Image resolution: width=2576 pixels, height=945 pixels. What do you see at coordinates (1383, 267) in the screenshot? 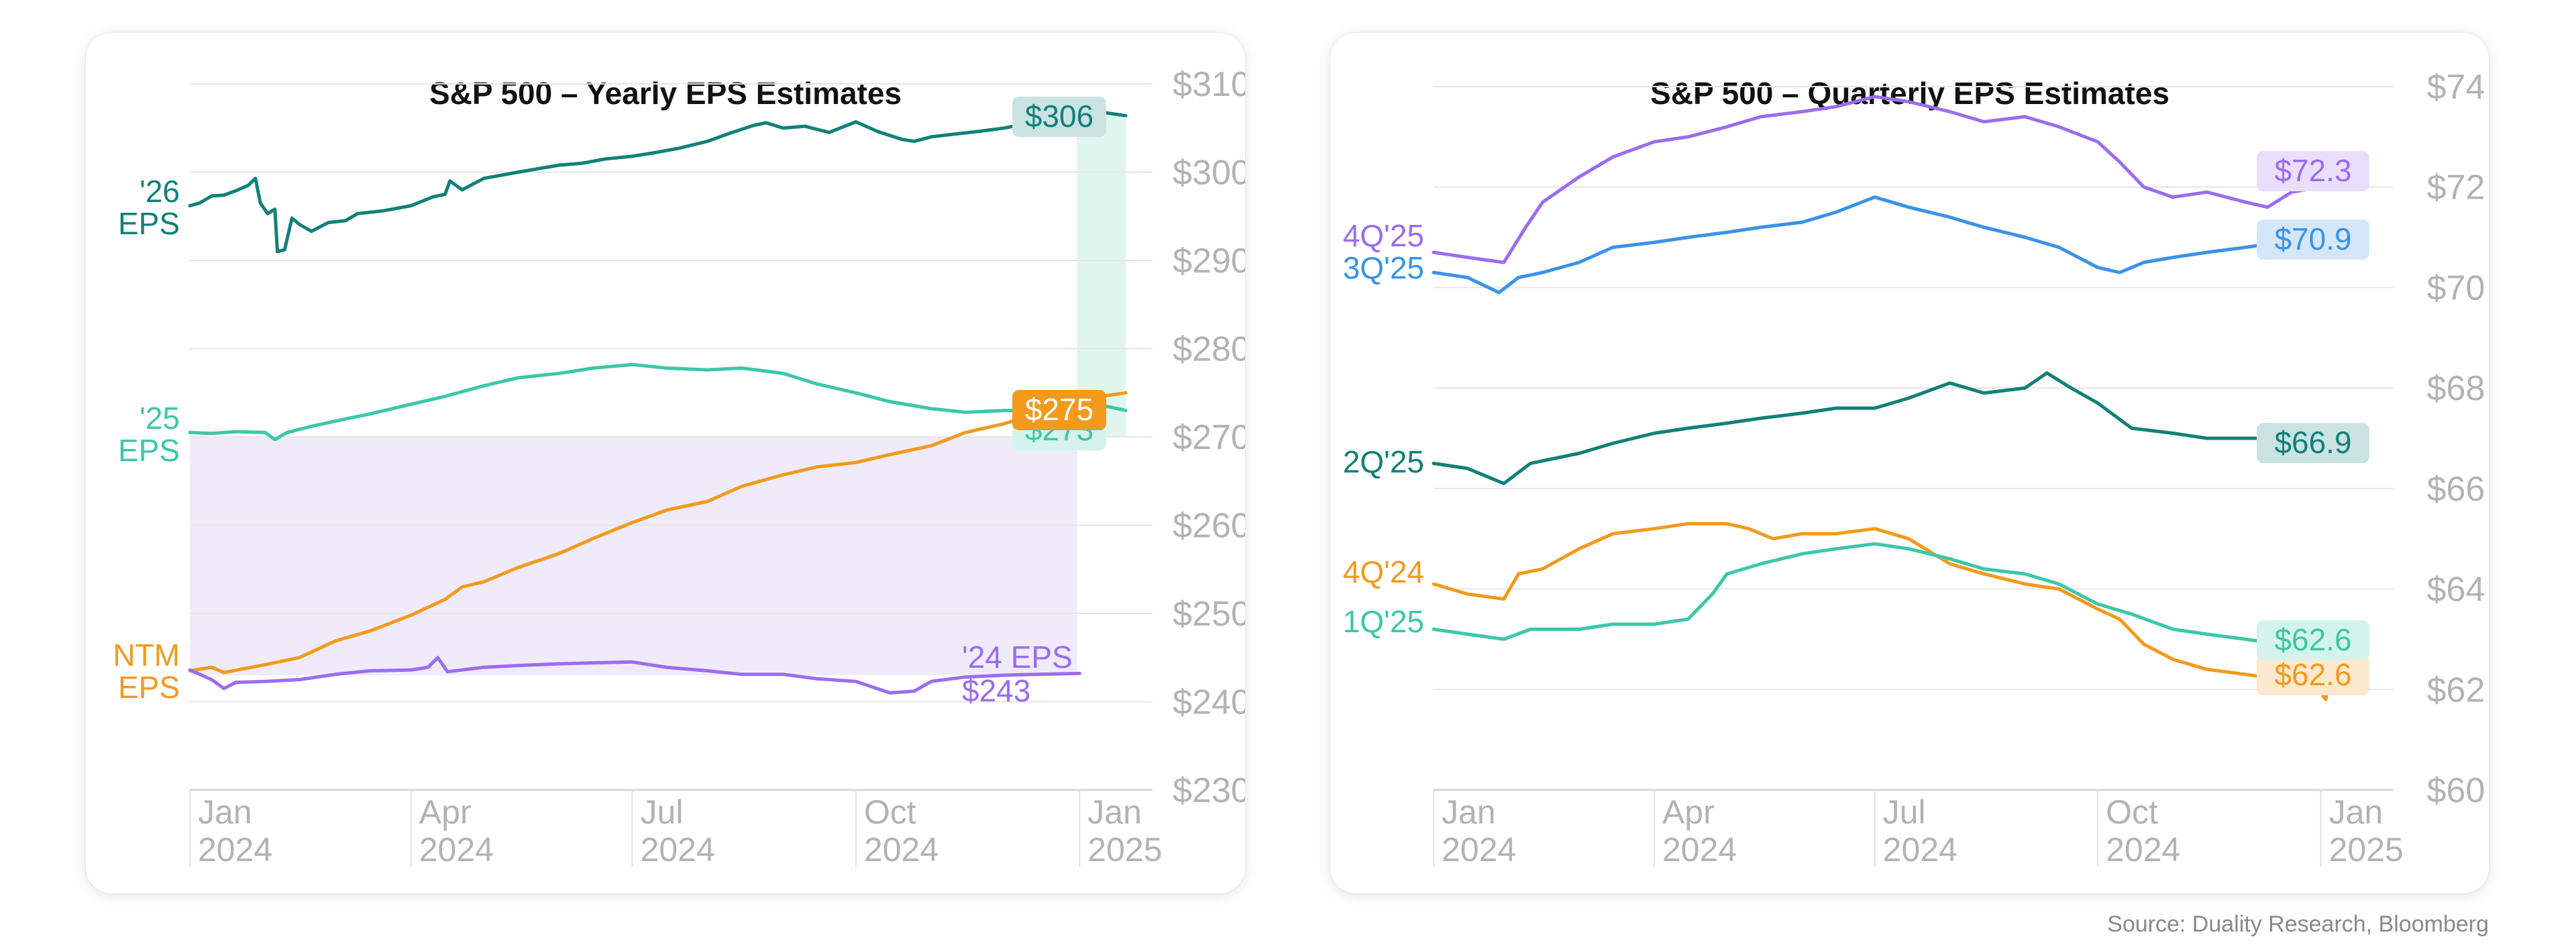
I see `series-label-q3_25: 3Q'25` at bounding box center [1383, 267].